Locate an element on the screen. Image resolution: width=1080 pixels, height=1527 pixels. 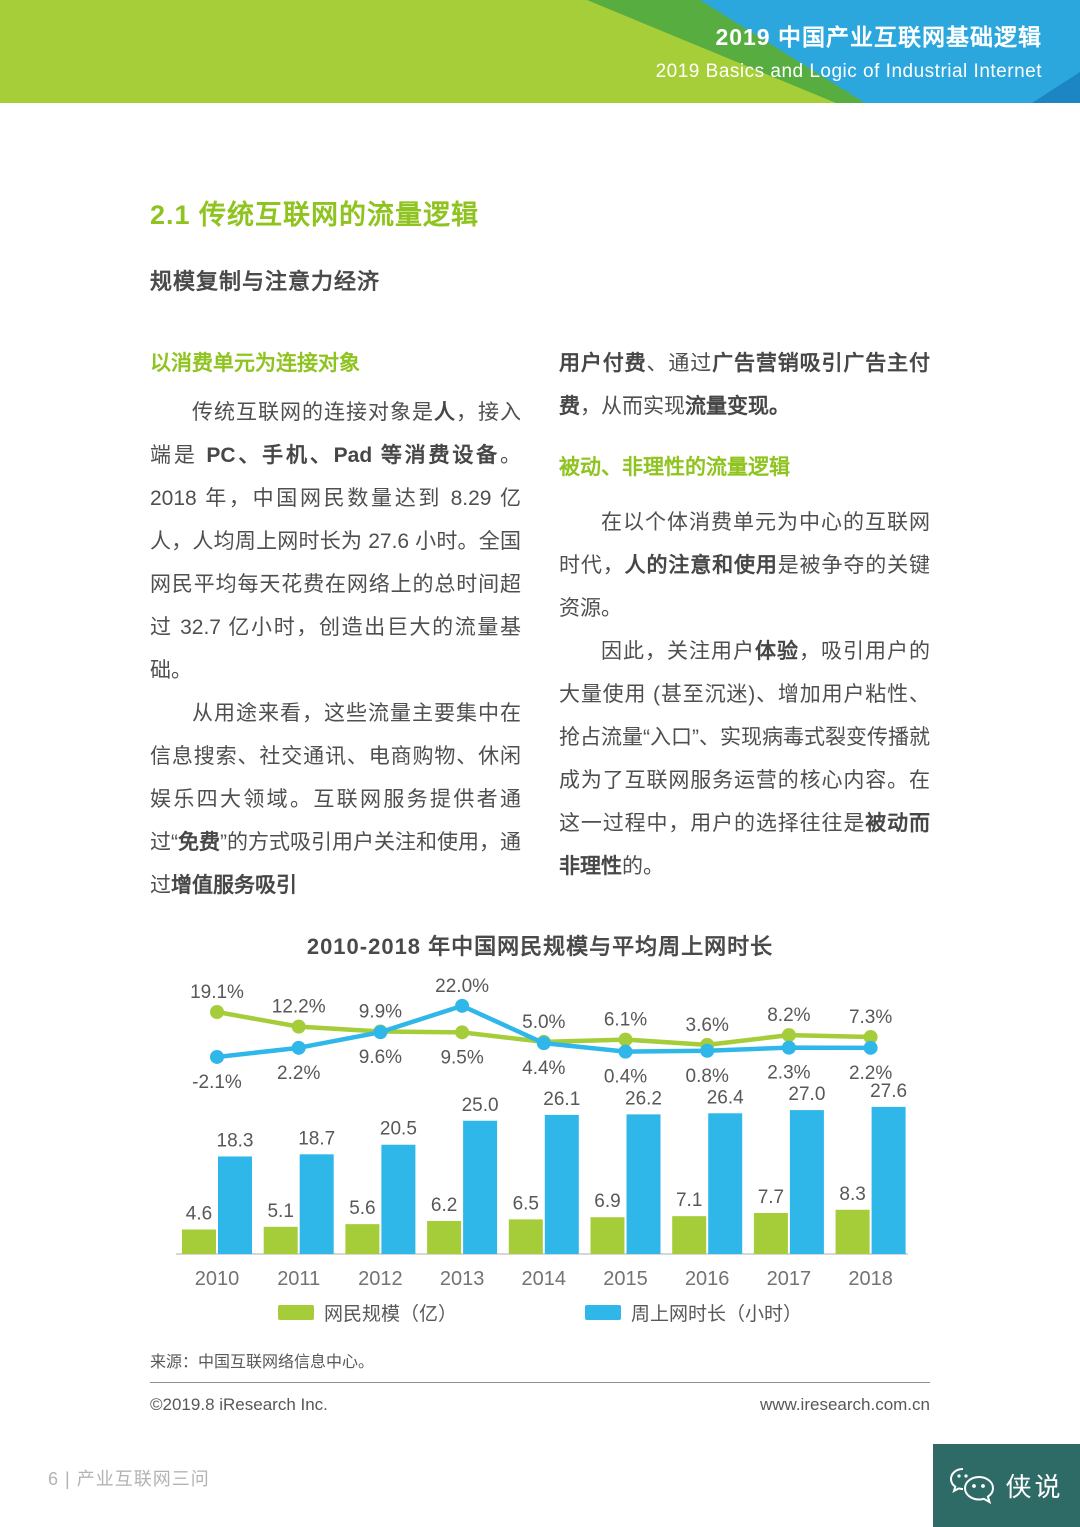
growth-percent-label: 0.8% is located at coordinates (707, 1076).